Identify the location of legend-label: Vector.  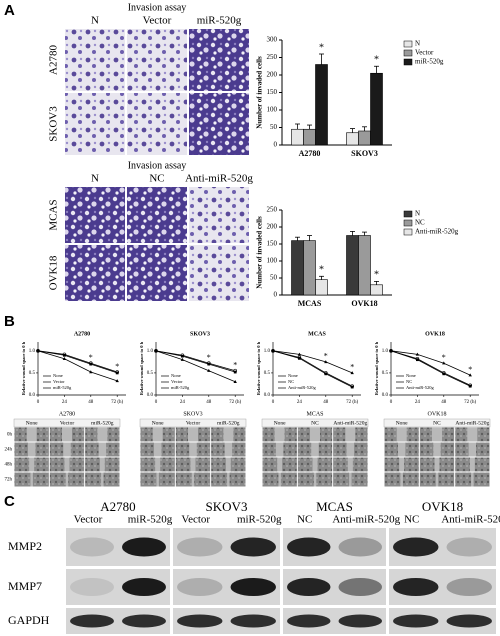
(59, 381).